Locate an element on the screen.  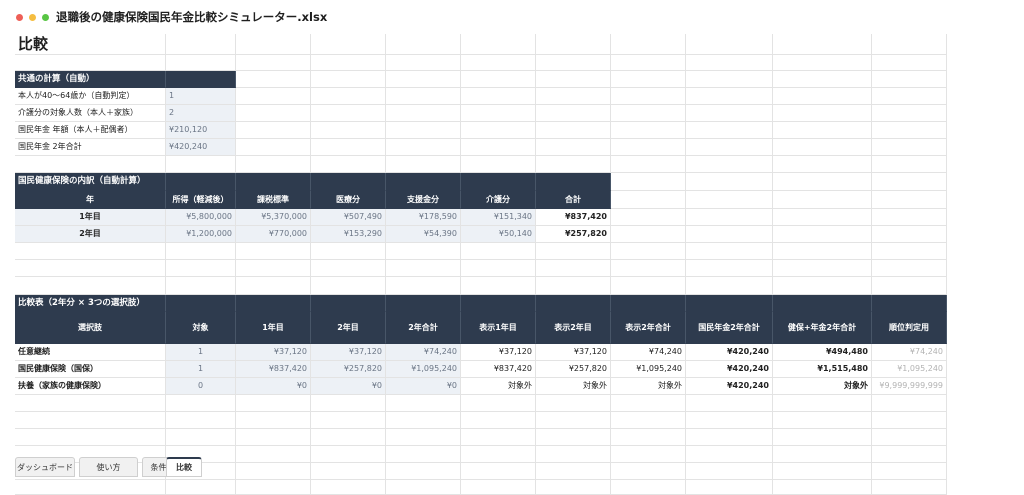
nhi-cell: ¥507,490 is located at coordinates (348, 217).